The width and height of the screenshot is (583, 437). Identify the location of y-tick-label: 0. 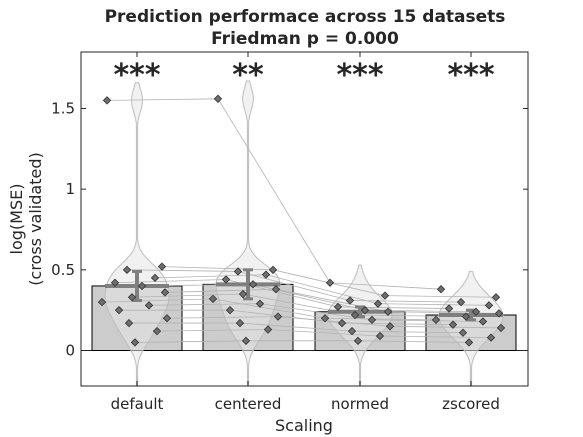
(70, 351).